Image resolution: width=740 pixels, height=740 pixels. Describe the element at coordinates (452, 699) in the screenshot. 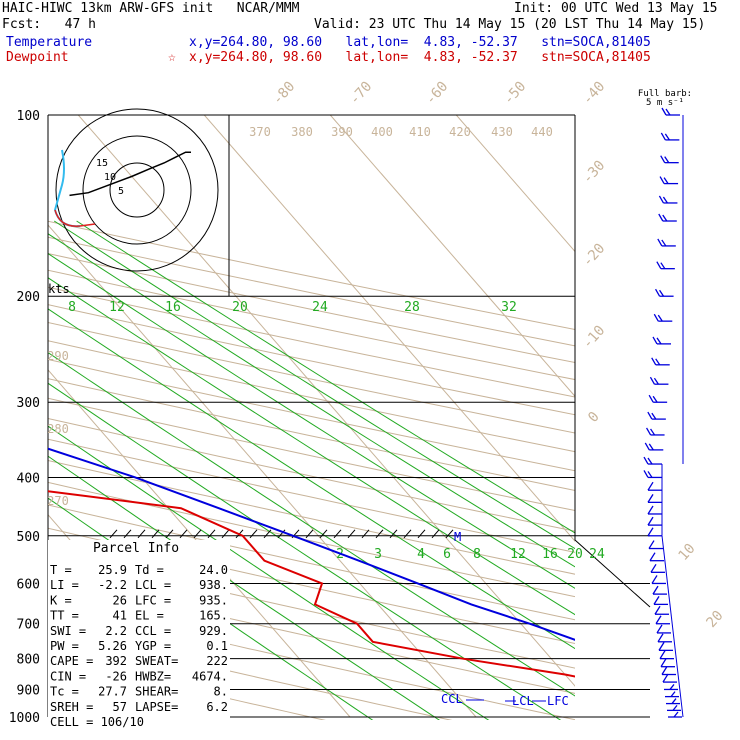

I see `ccl-label: CCL` at that location.